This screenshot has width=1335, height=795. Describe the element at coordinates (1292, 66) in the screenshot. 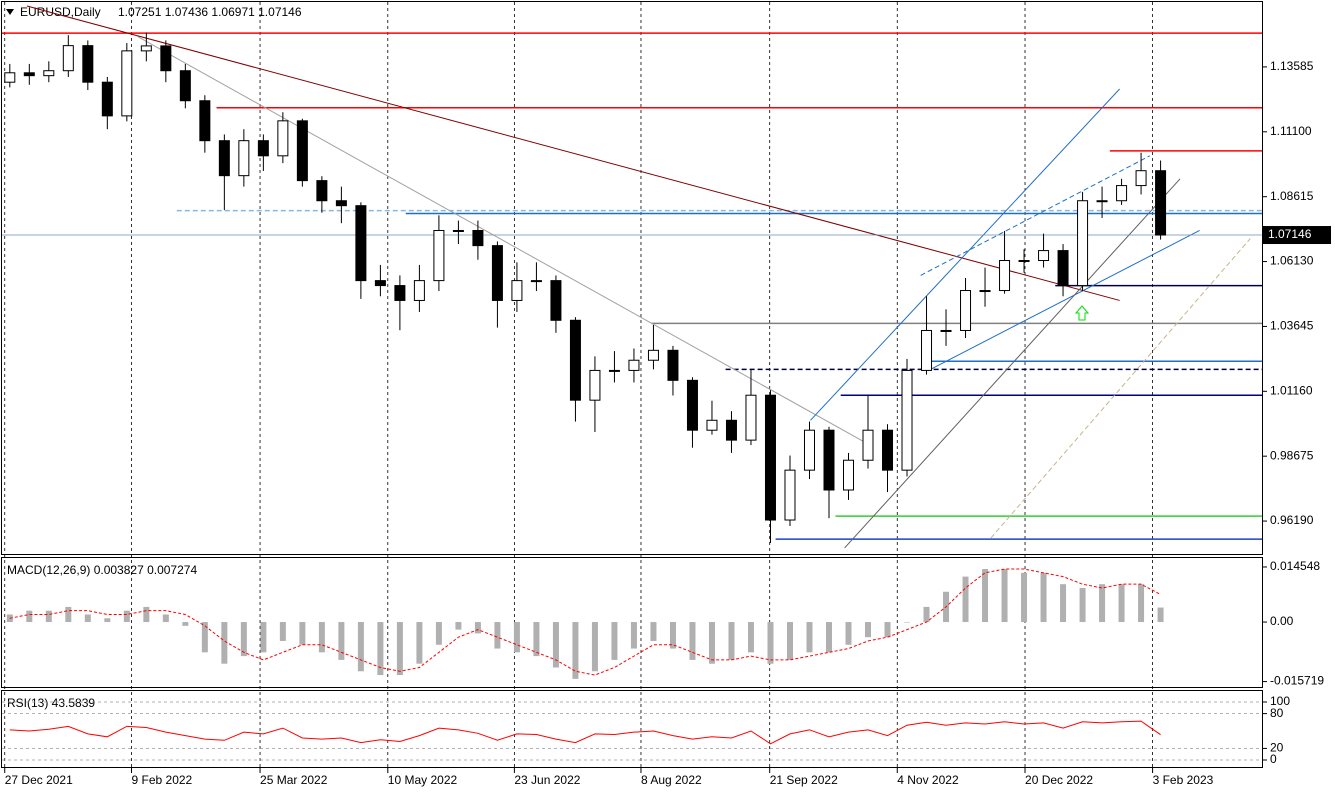

I see `y-tick-label: 1.13585` at that location.